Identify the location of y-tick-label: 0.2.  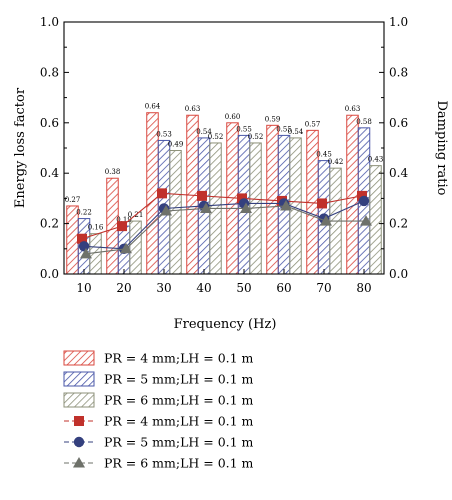
(49, 224).